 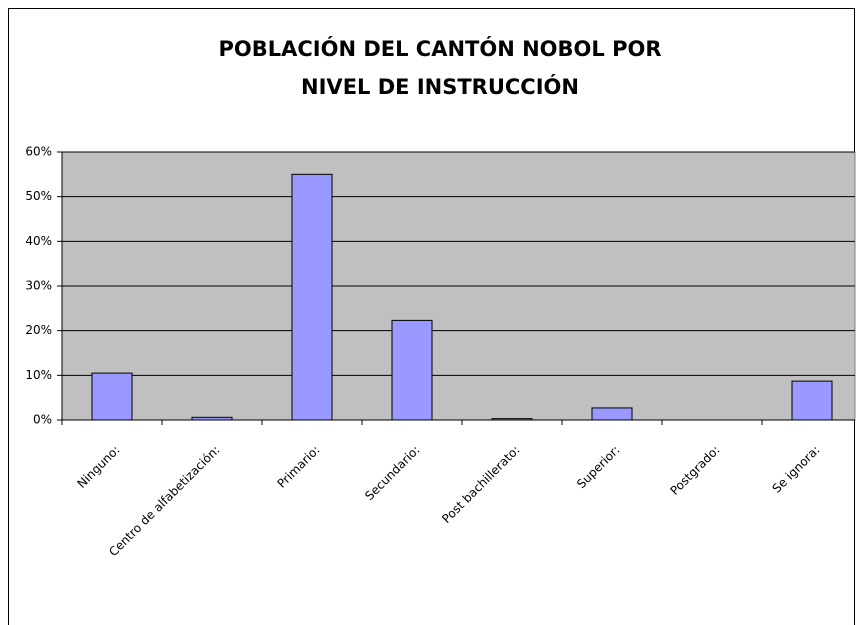 What do you see at coordinates (439, 48) in the screenshot?
I see `chart-title: POBLACIÓN DEL CANTÓN NOBOL POR` at bounding box center [439, 48].